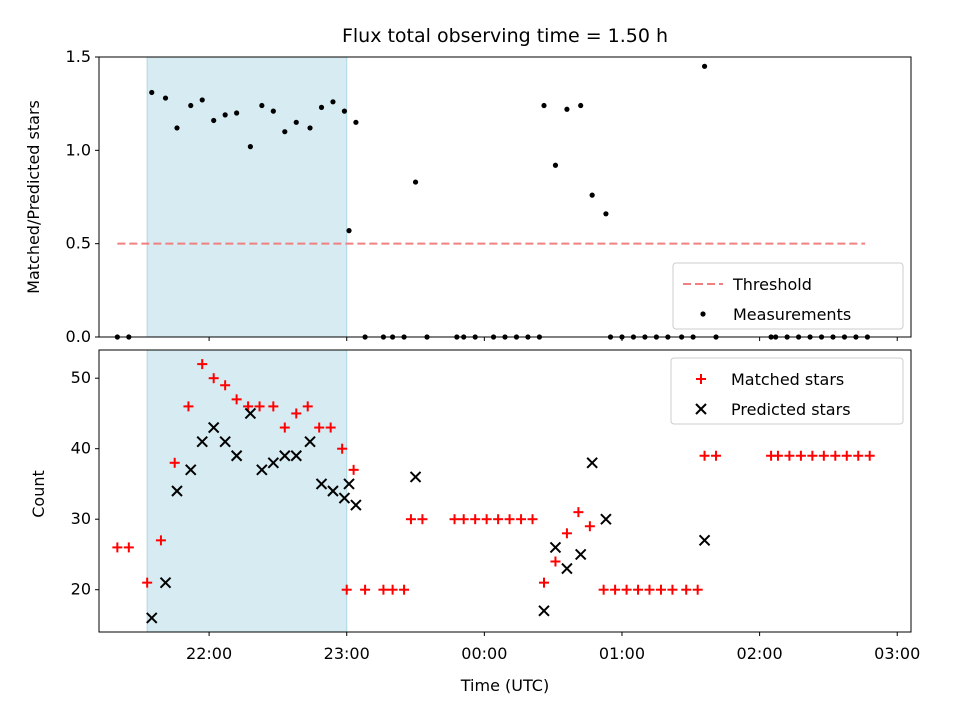 This screenshot has height=720, width=960. I want to click on top-legend-box, so click(788, 296).